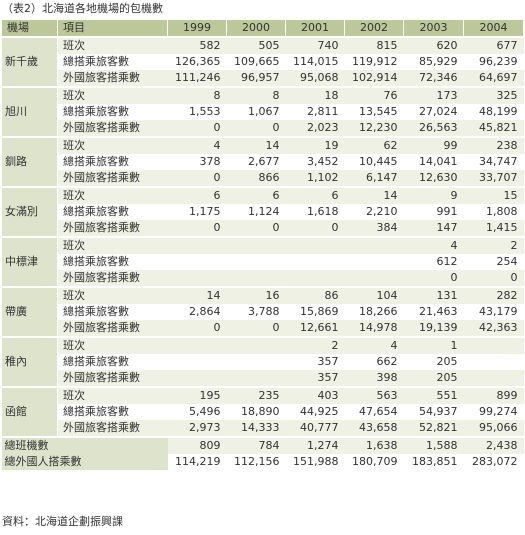  What do you see at coordinates (256, 28) in the screenshot?
I see `header-year-2000: 2000` at bounding box center [256, 28].